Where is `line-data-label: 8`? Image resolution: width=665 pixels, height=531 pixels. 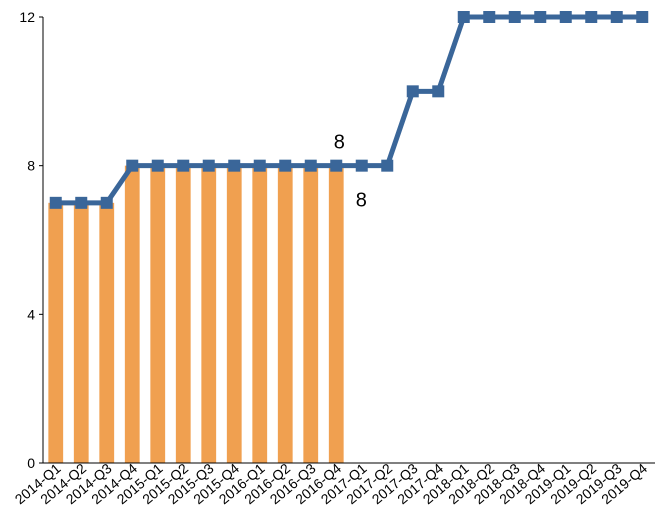
line-data-label: 8 is located at coordinates (339, 143).